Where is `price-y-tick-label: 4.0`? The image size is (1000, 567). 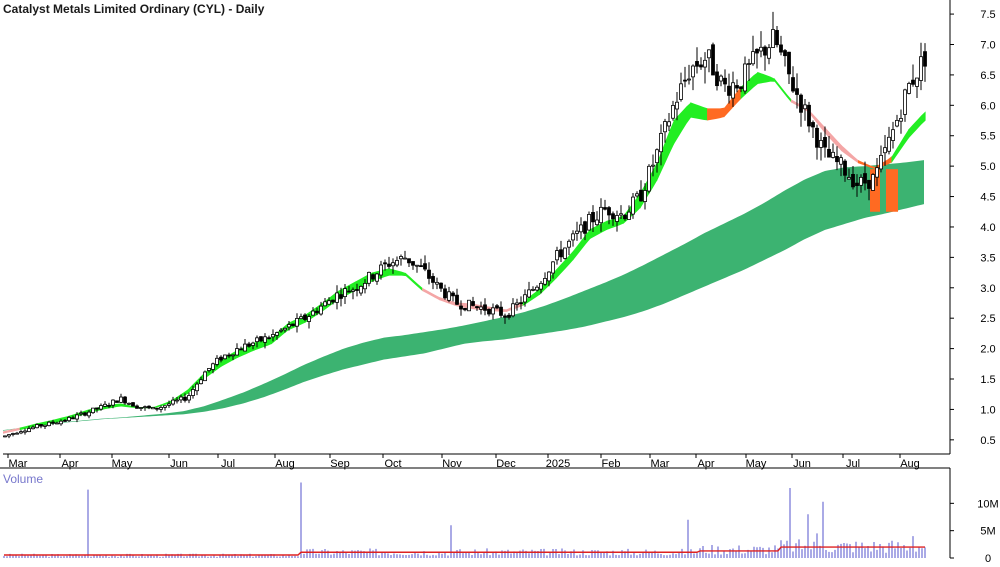
price-y-tick-label: 4.0 is located at coordinates (987, 228).